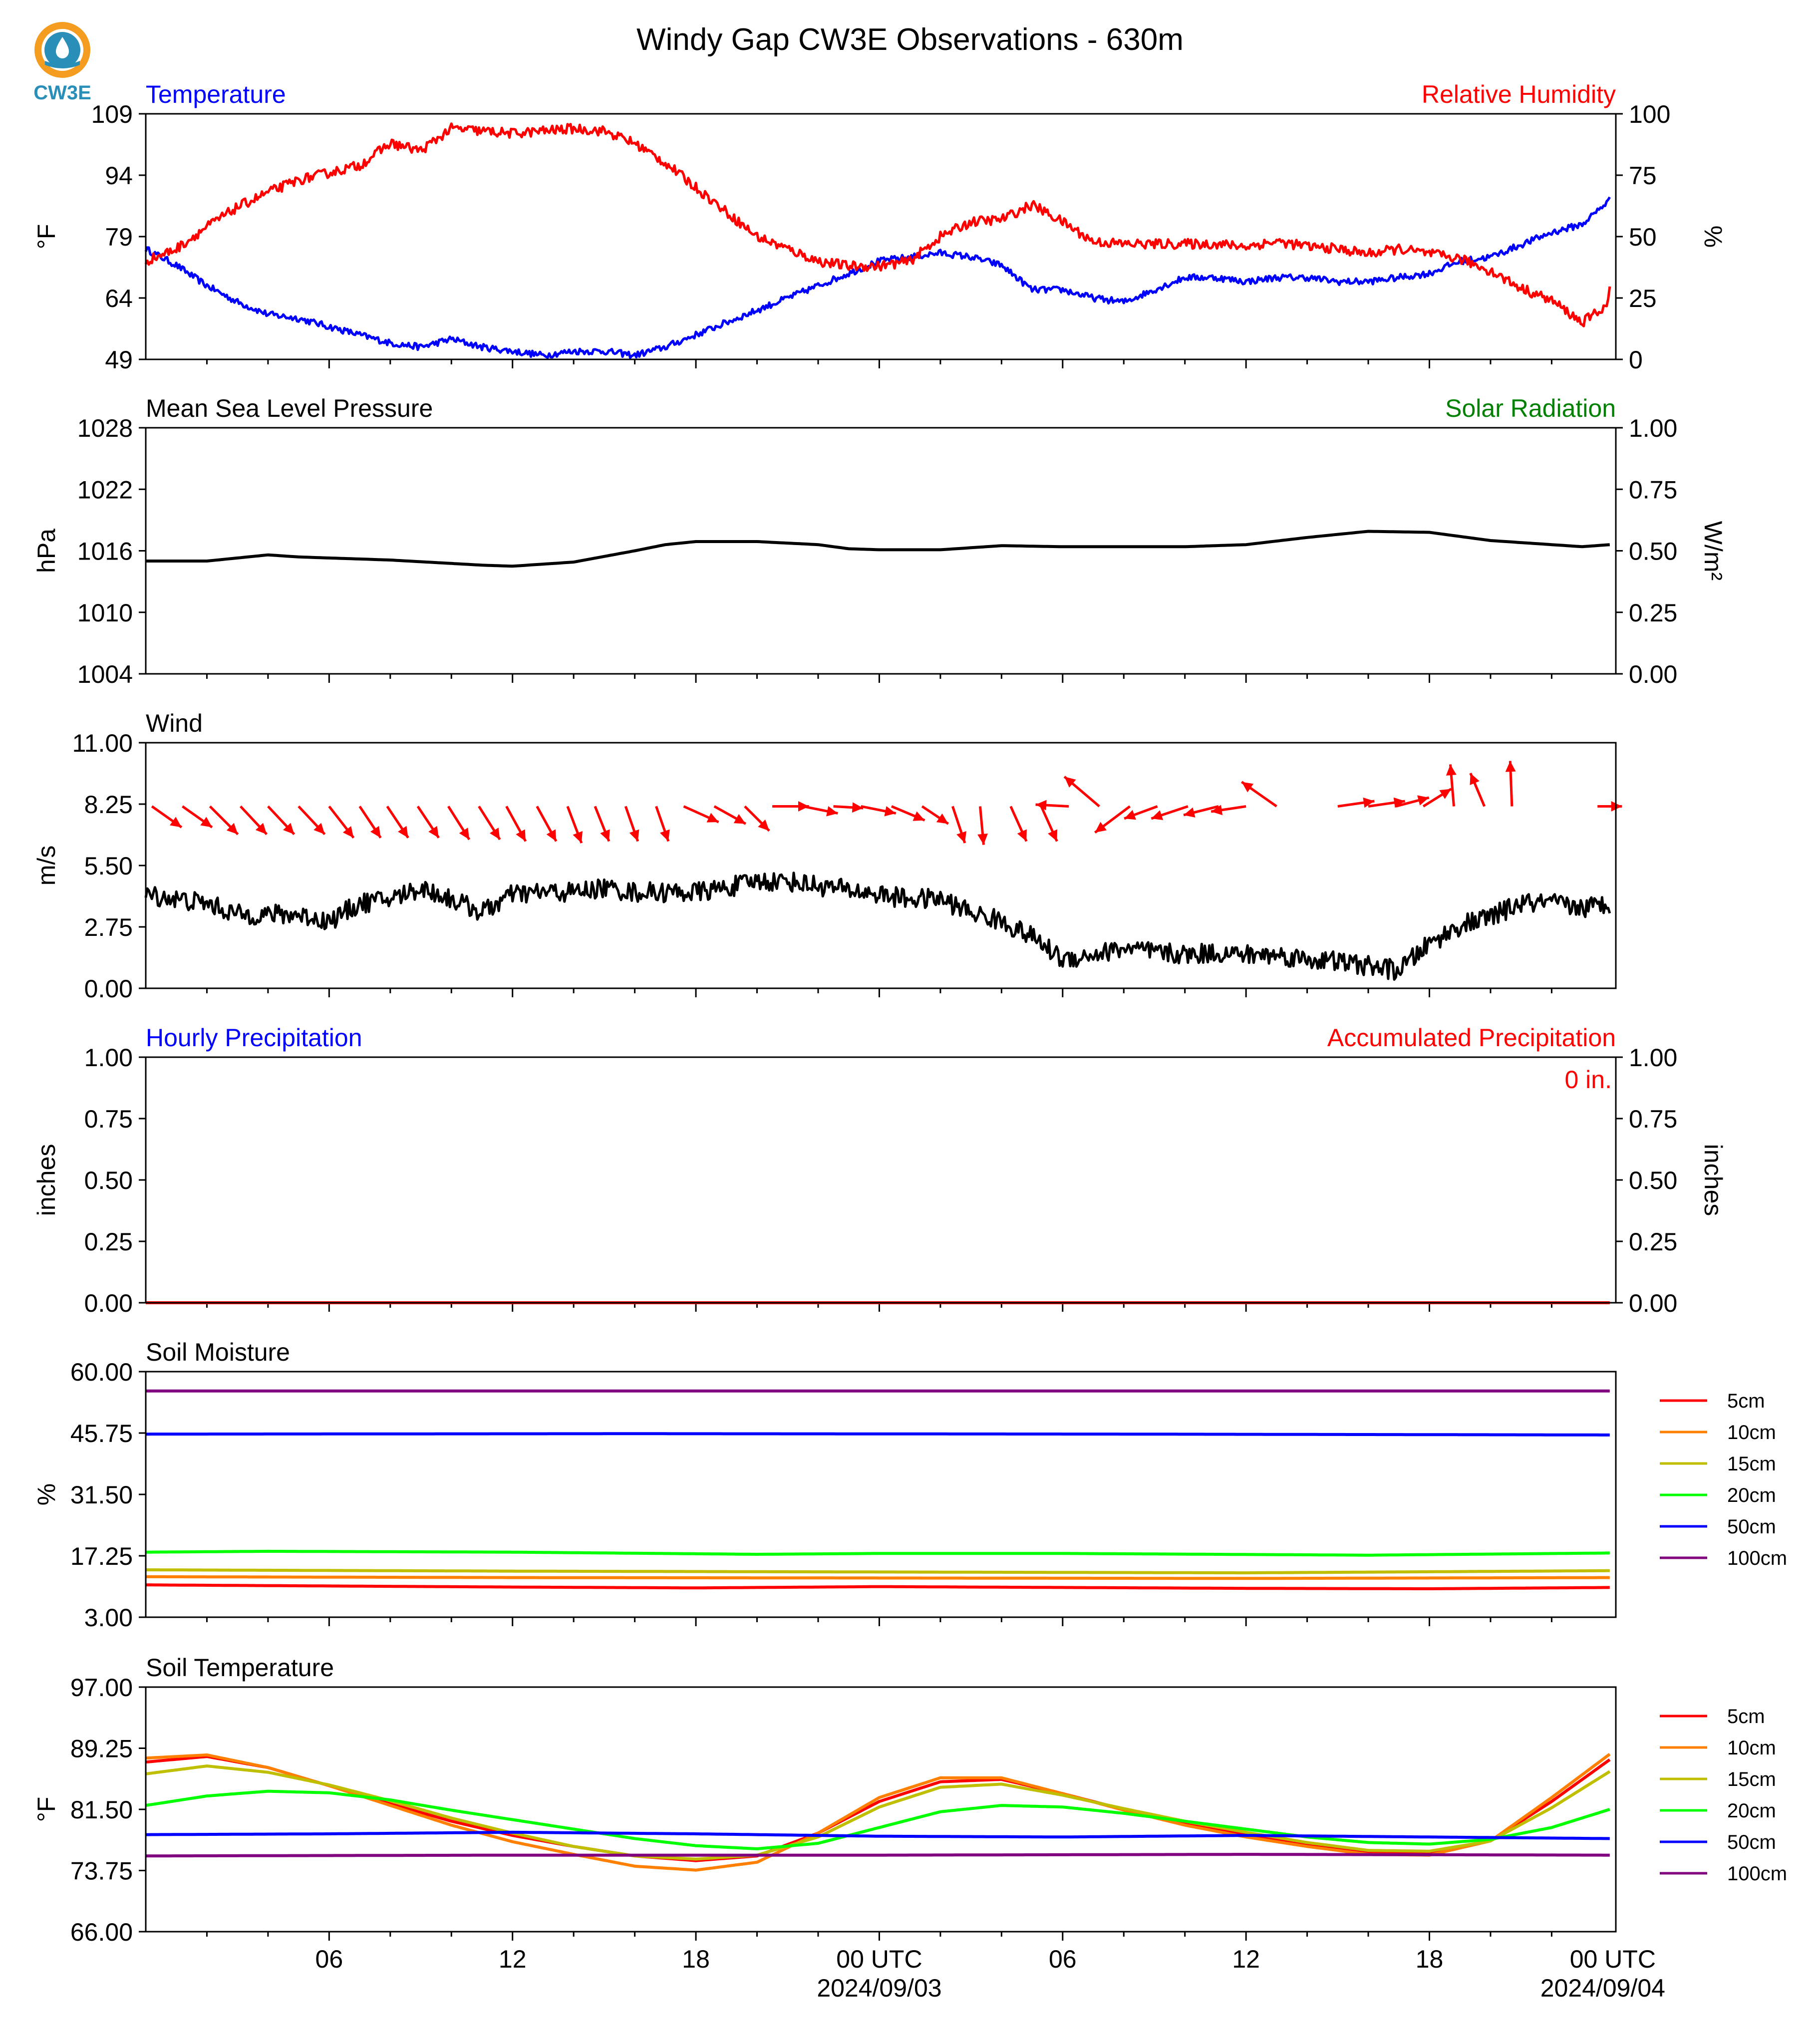 This screenshot has width=1820, height=2028. Describe the element at coordinates (218, 1352) in the screenshot. I see `panel-title-left: Soil Moisture` at that location.